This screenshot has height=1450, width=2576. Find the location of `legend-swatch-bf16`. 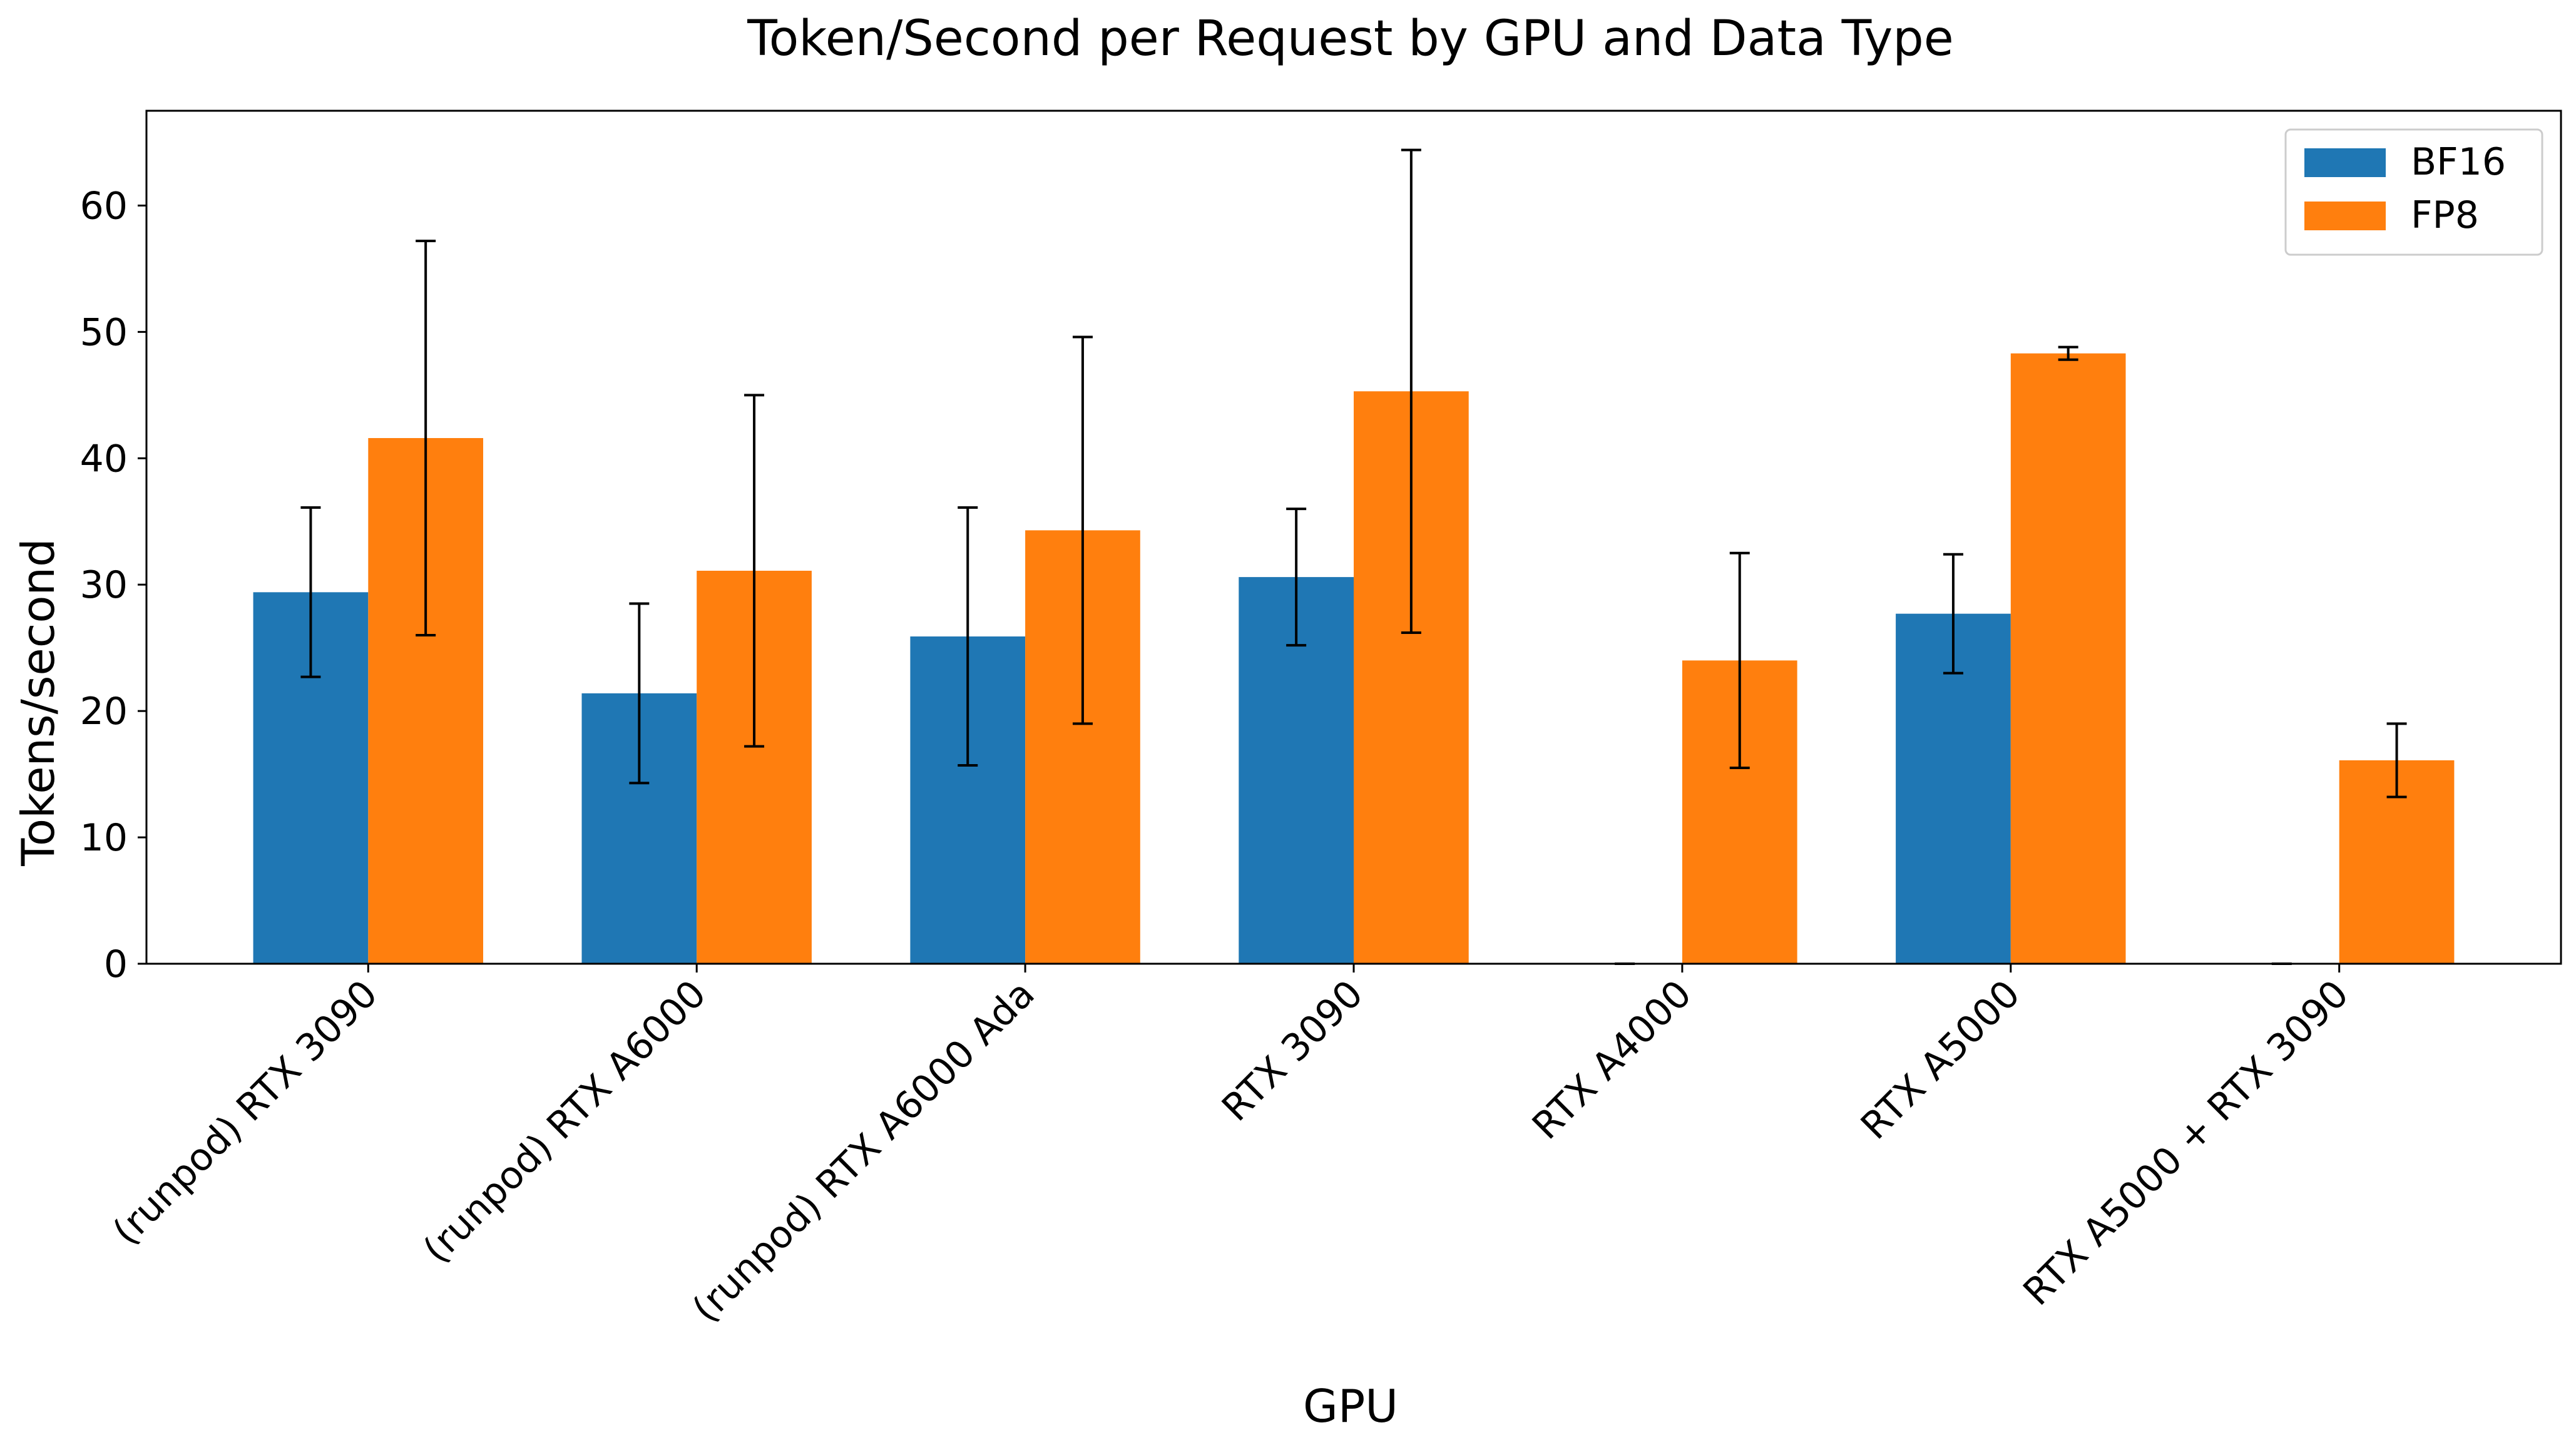

legend-swatch-bf16 is located at coordinates (2345, 162).